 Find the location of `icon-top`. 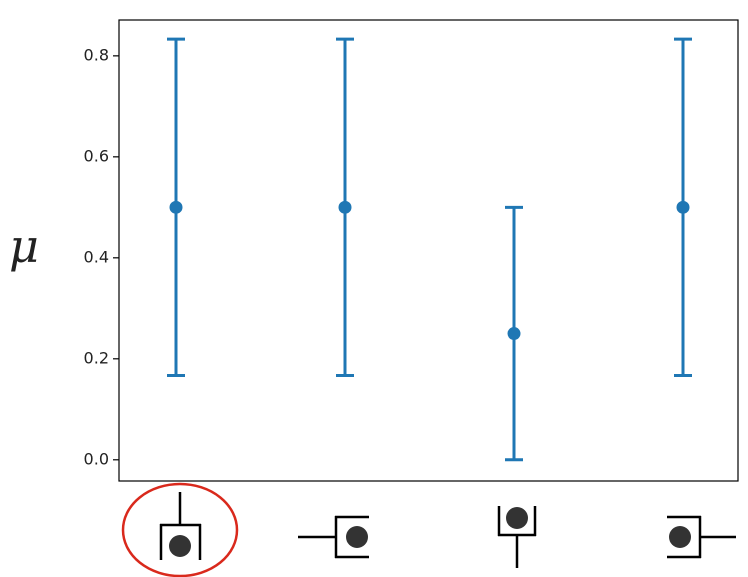

icon-top is located at coordinates (180, 529).